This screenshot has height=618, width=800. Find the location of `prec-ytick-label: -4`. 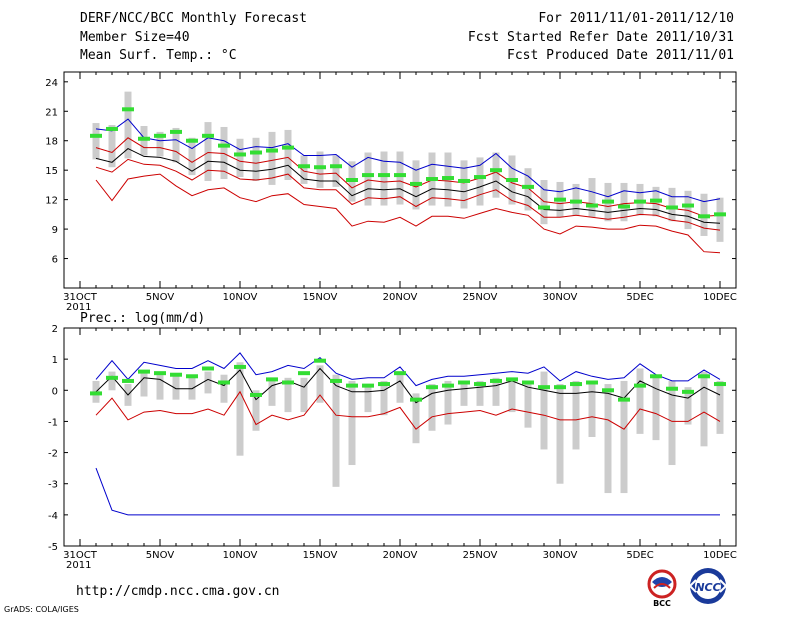

prec-ytick-label: -4 is located at coordinates (53, 516).